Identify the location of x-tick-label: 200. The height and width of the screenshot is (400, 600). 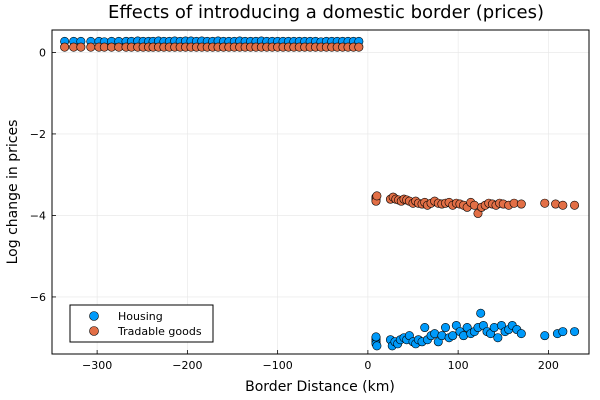
(548, 365).